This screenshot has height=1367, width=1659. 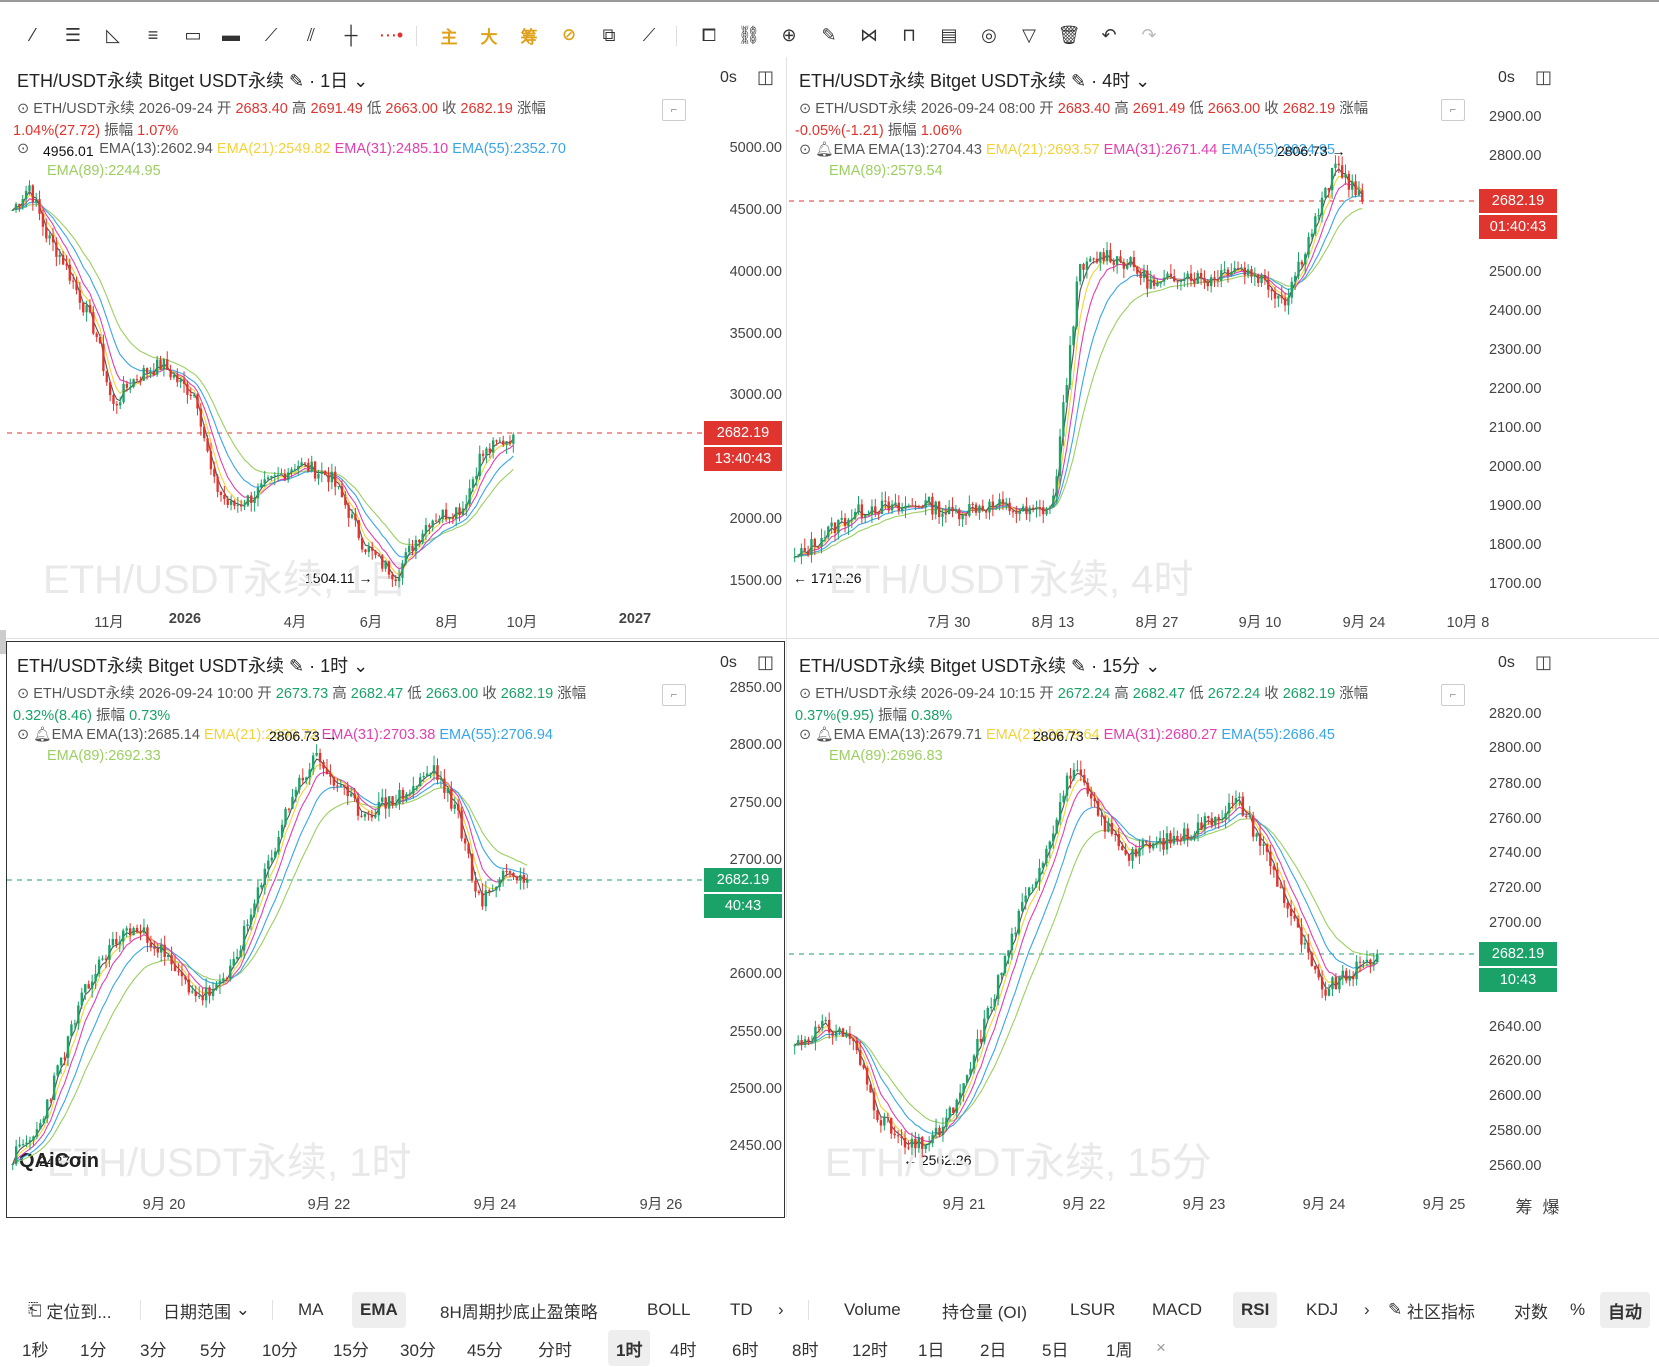 What do you see at coordinates (980, 666) in the screenshot?
I see `panel-title: ETH/USDT永续 Bitget USDT永续 ✎ · 15分 ⌄` at bounding box center [980, 666].